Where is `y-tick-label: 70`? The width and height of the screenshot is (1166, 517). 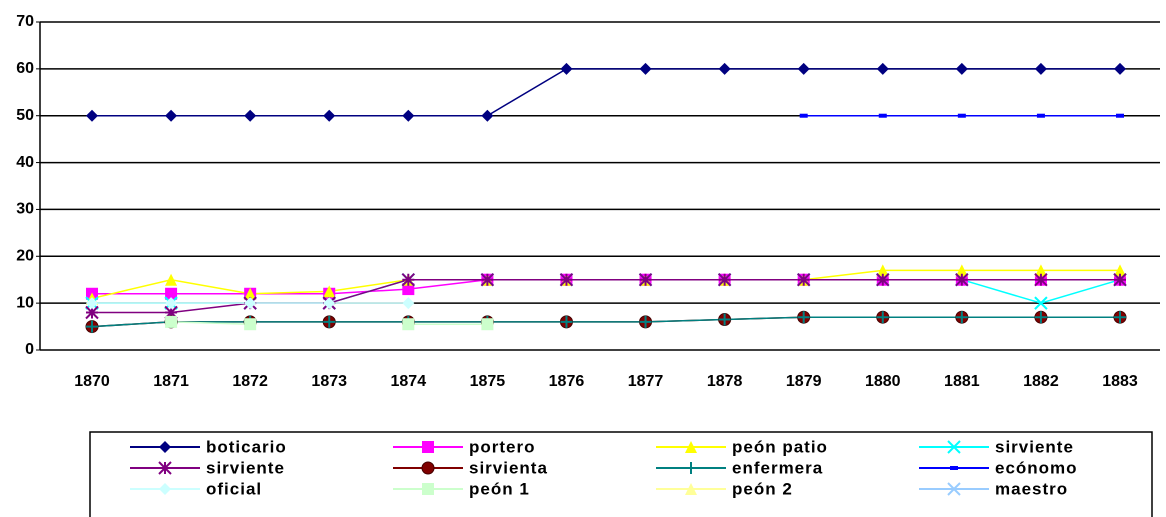
y-tick-label: 70 is located at coordinates (25, 21).